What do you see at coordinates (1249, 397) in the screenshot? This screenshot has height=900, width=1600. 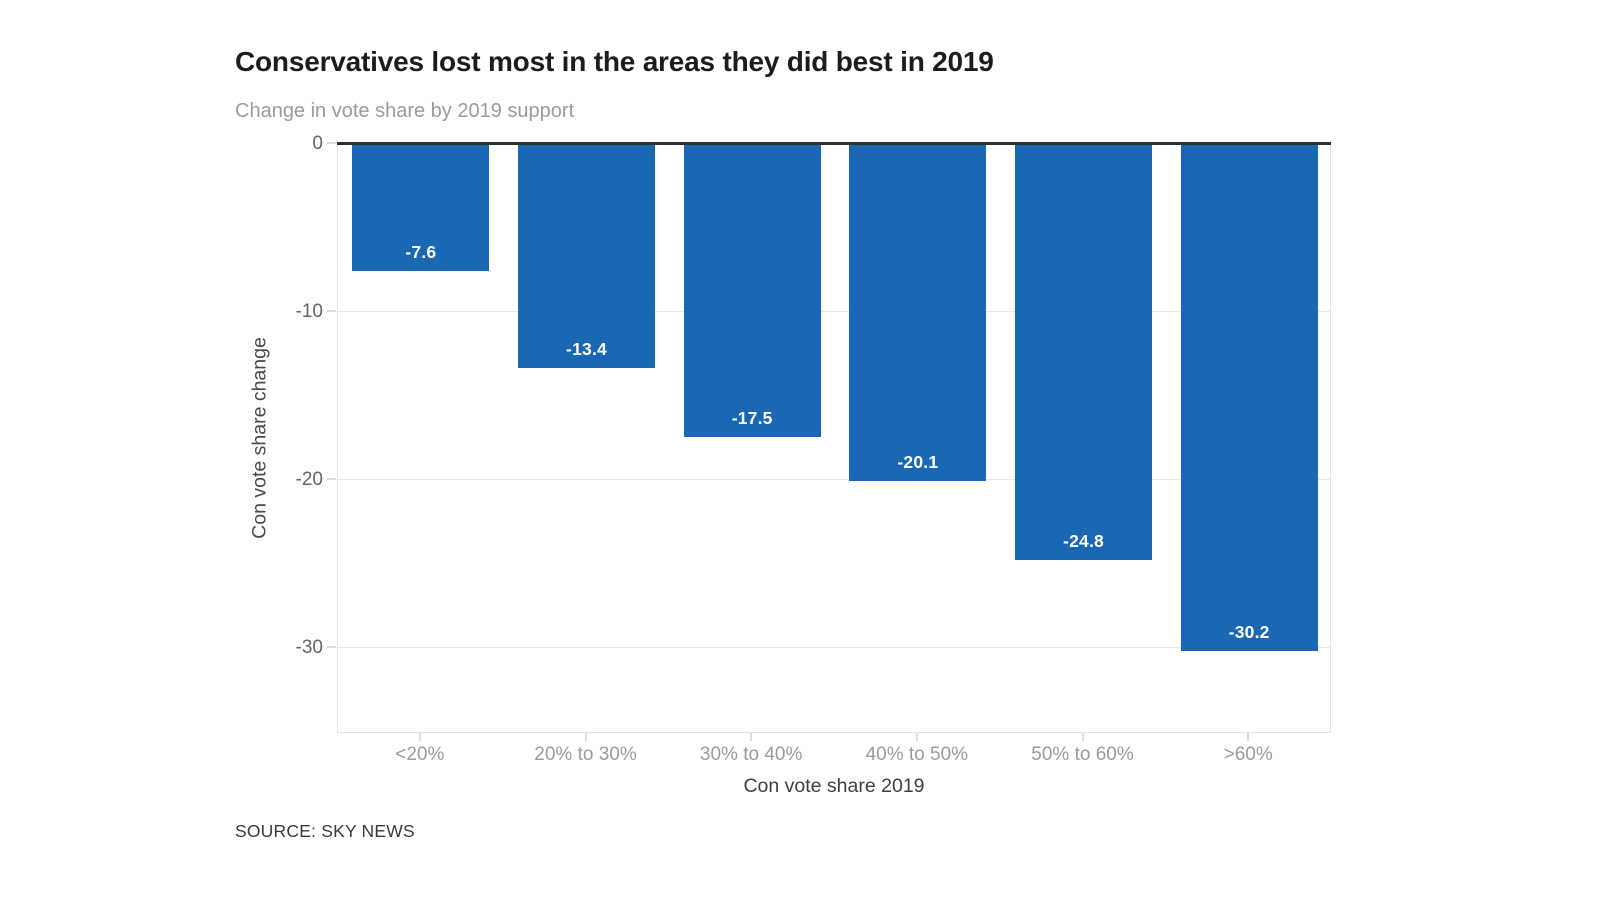 I see `bar: -30.2` at bounding box center [1249, 397].